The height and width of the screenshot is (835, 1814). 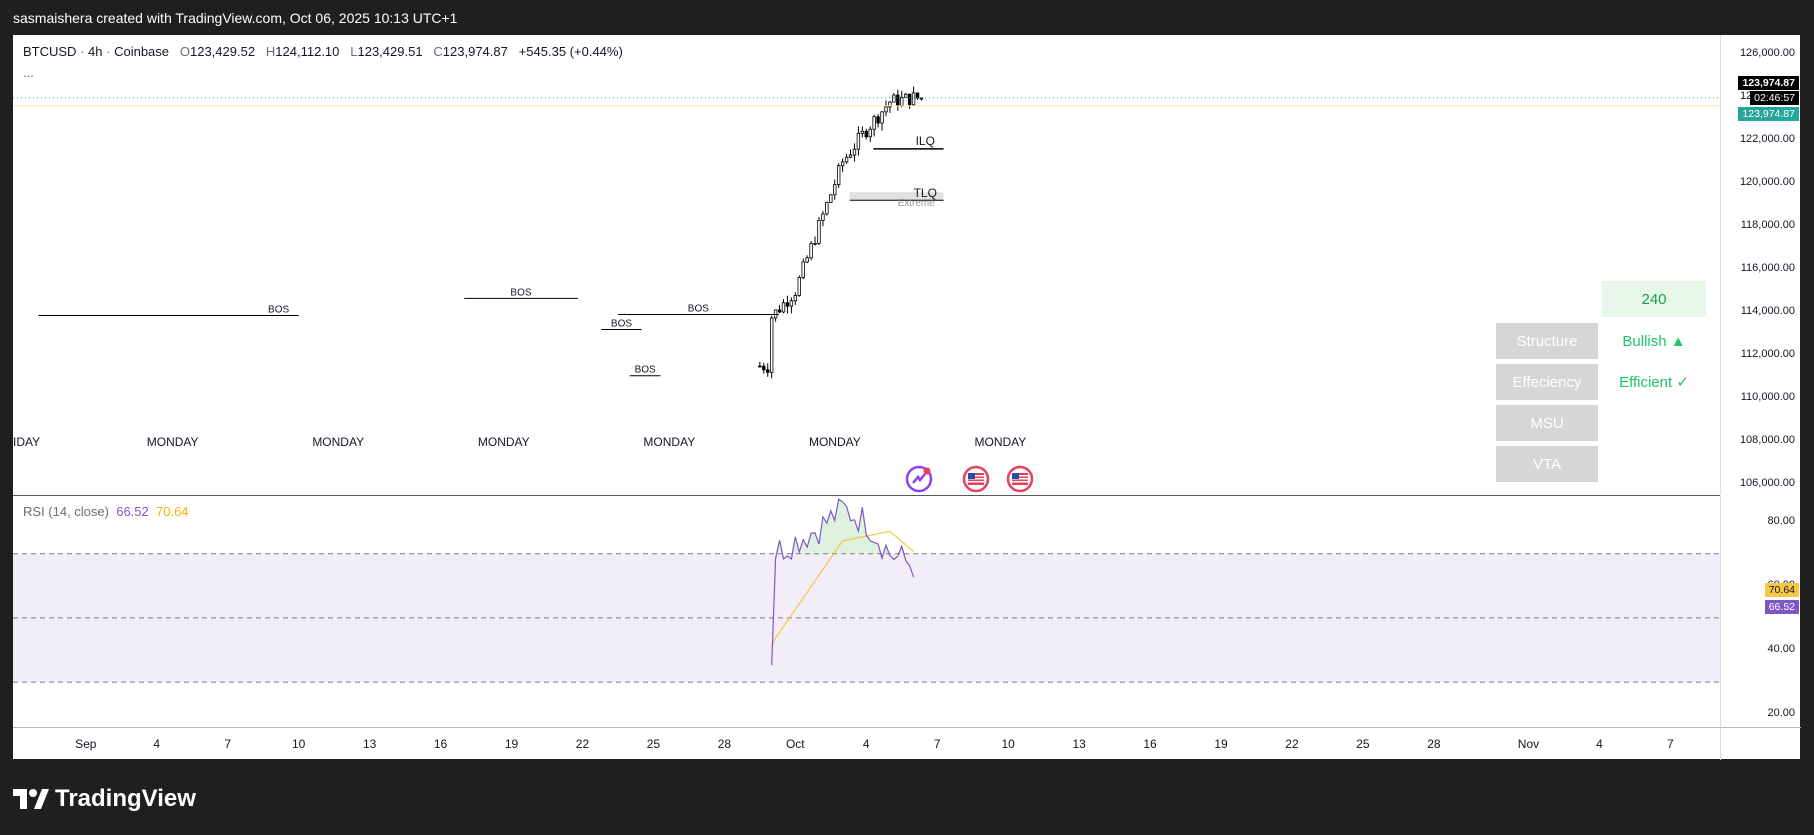 I want to click on tradingview-logo: TradingView, so click(x=104, y=799).